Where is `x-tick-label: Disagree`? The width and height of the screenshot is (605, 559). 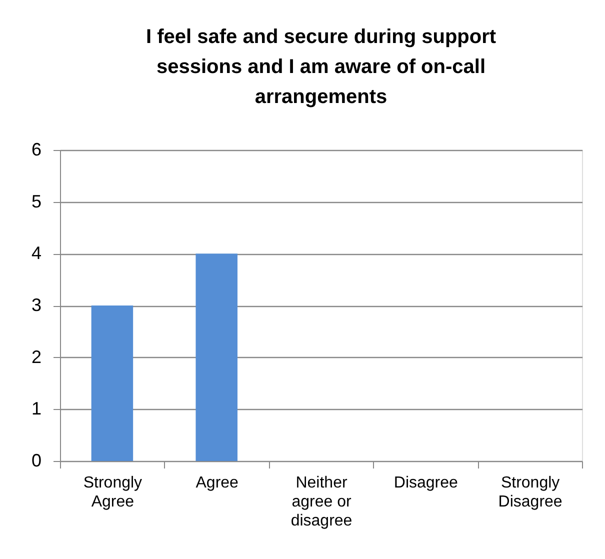 x-tick-label: Disagree is located at coordinates (426, 483).